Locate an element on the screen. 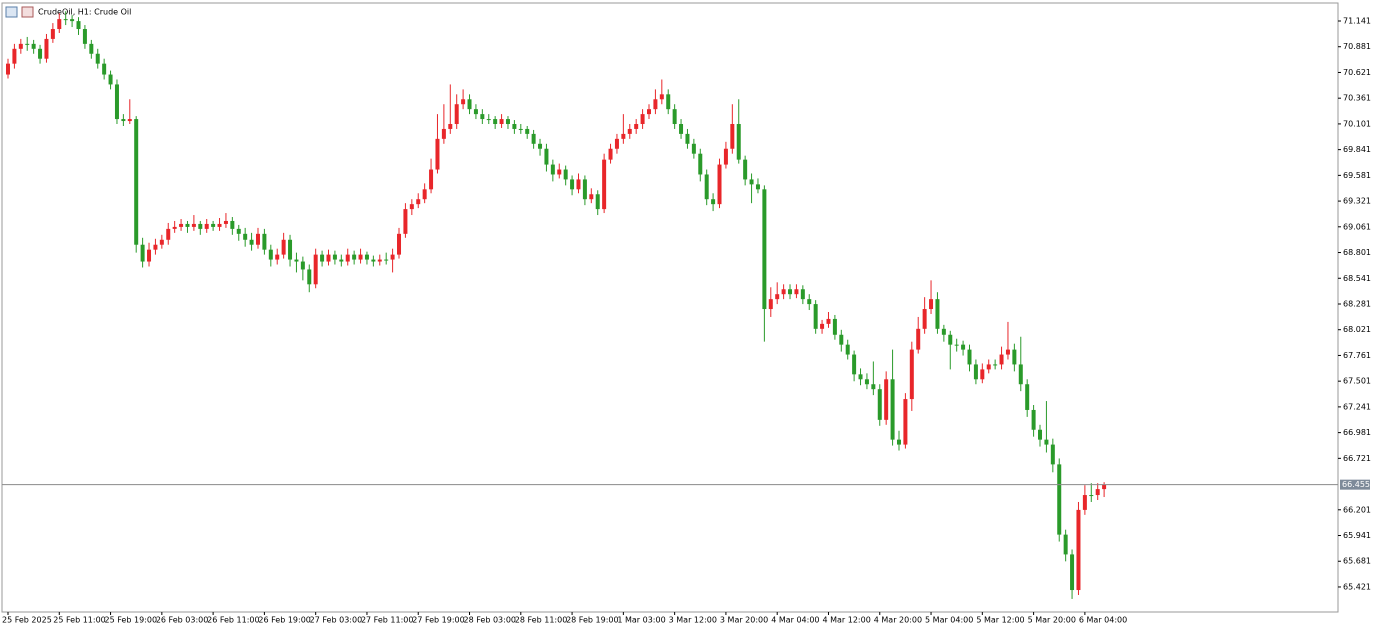 This screenshot has height=626, width=1378. x-tick-label: 27 Feb 03:00 is located at coordinates (336, 620).